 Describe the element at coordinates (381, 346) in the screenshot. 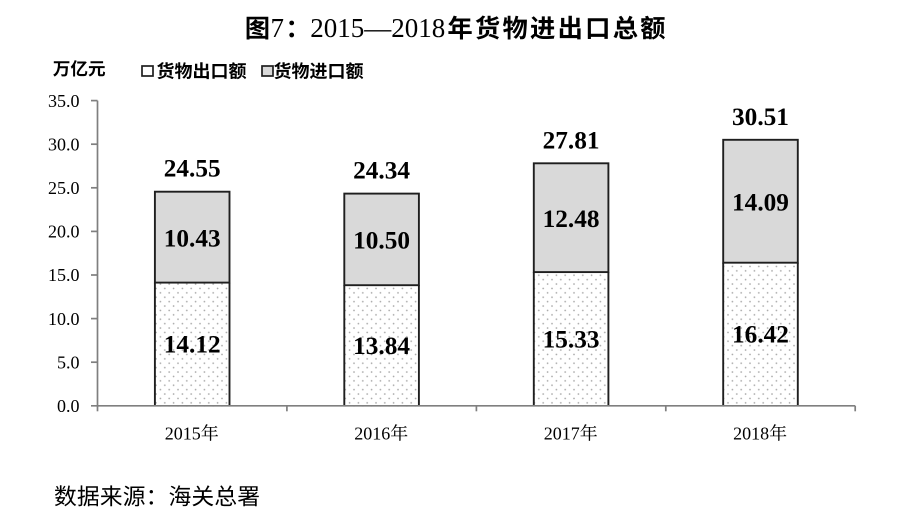

I see `svg-text: 13.84` at that location.